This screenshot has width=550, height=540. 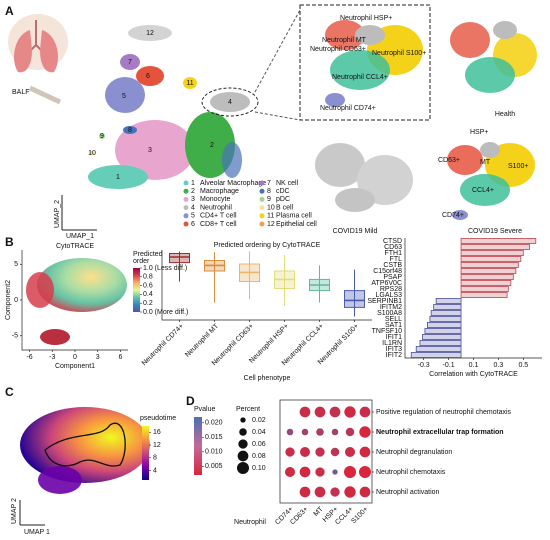 What do you see at coordinates (374, 63) in the screenshot?
I see `neutrophil-inset` at bounding box center [374, 63].